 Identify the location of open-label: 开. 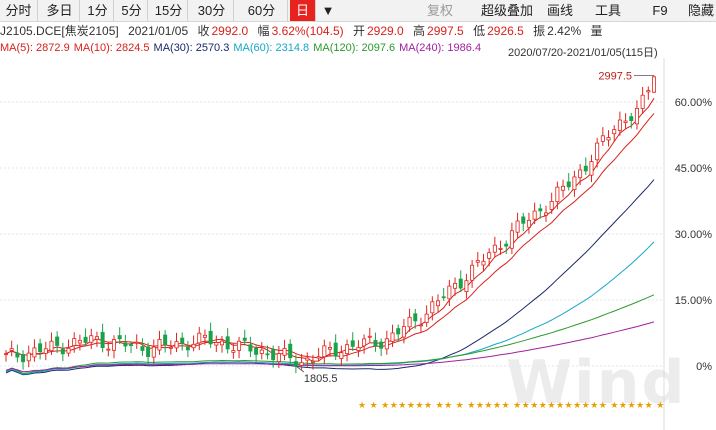
(358, 31).